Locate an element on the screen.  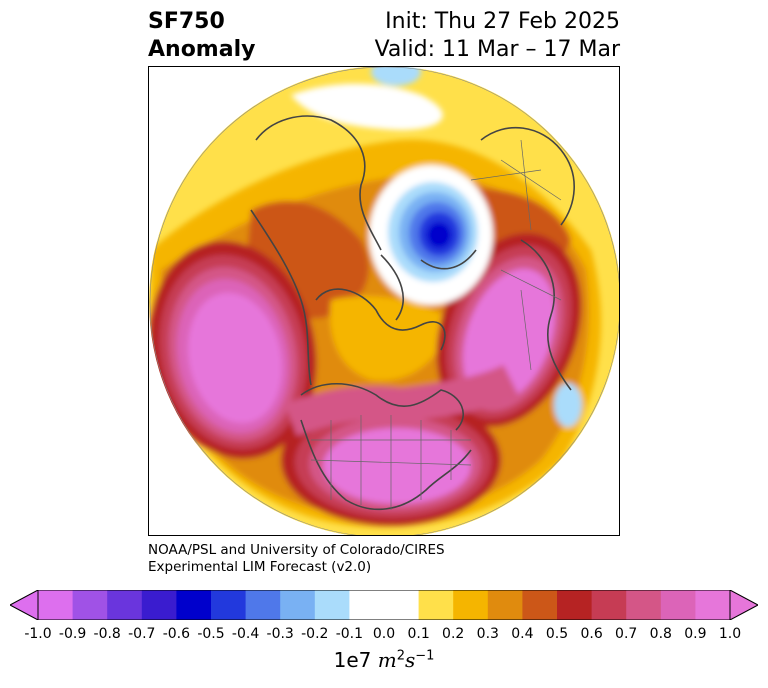
colorbar-cells is located at coordinates (384, 605).